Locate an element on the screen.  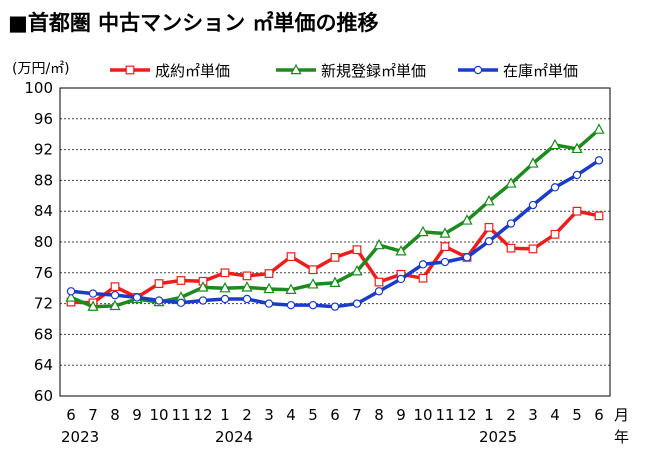
y-tick-label: 96 is located at coordinates (43, 119).